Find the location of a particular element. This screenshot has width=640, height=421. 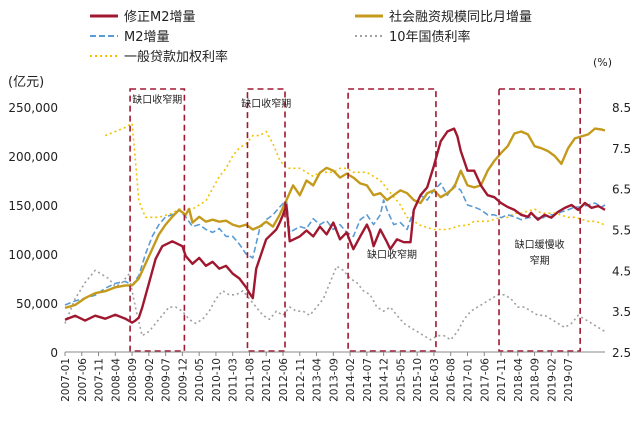

x-tick-label: 2017-06 is located at coordinates (485, 380).